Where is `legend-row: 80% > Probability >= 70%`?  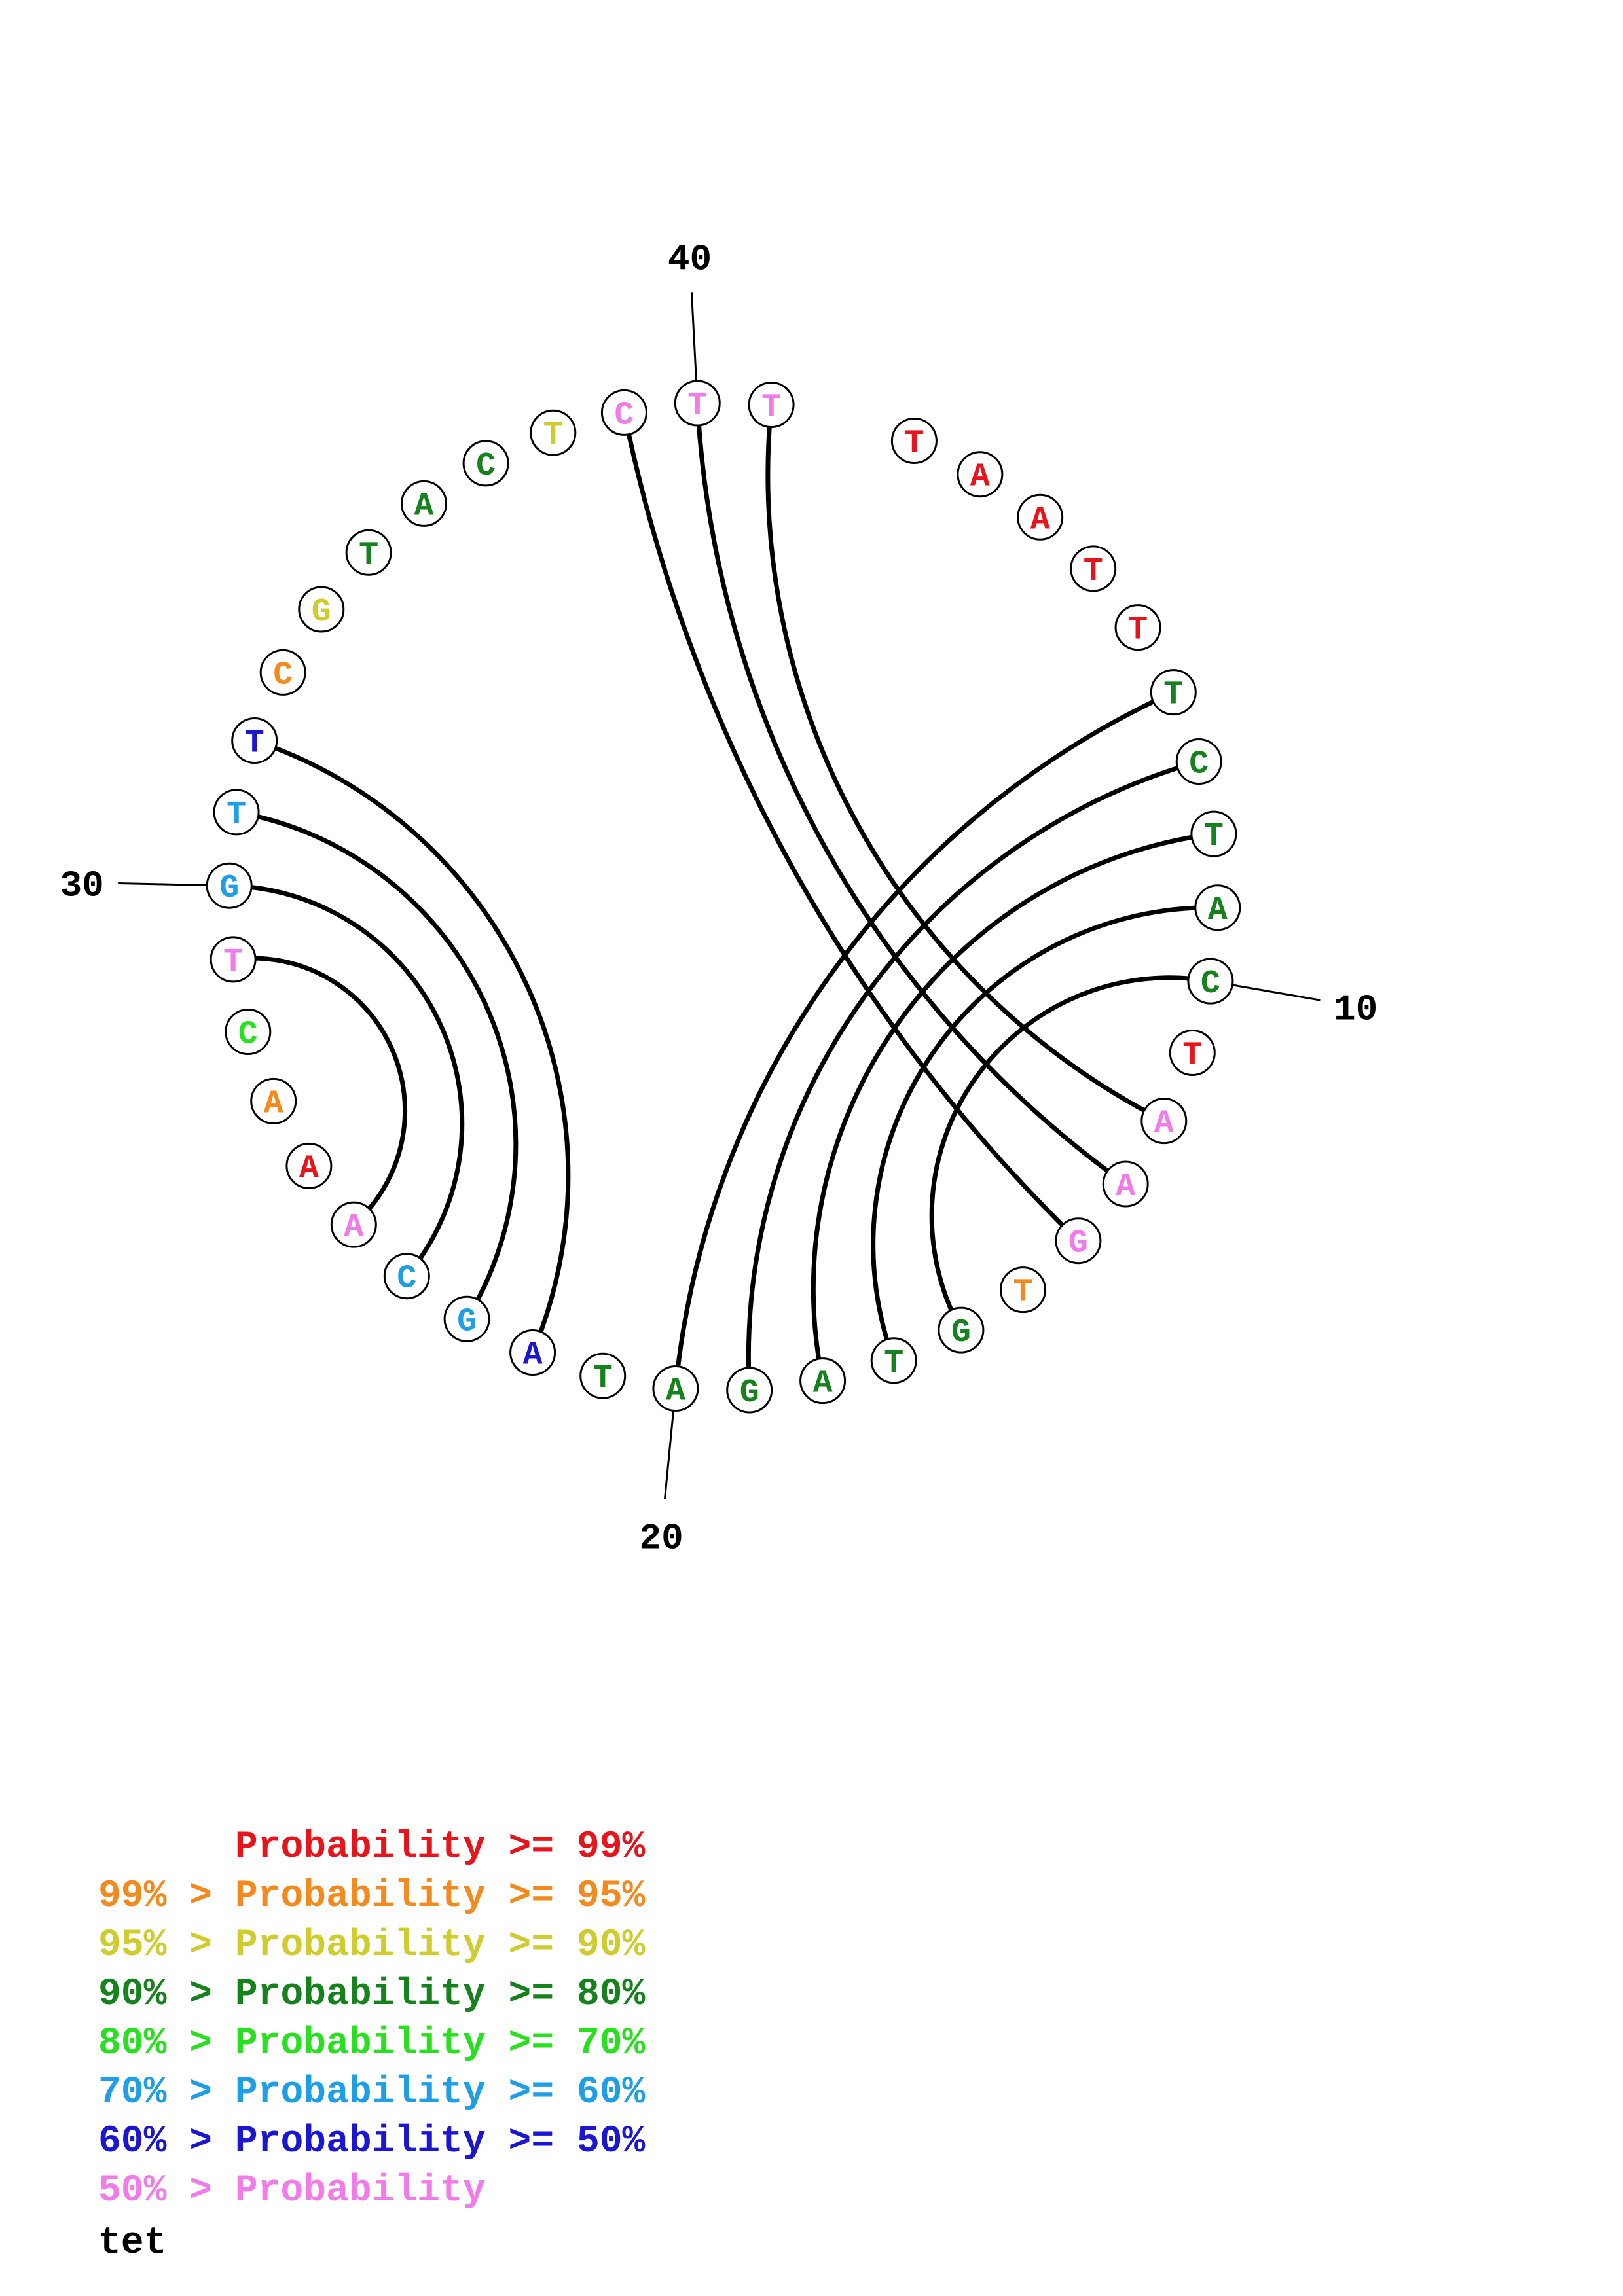 legend-row: 80% > Probability >= 70% is located at coordinates (371, 2043).